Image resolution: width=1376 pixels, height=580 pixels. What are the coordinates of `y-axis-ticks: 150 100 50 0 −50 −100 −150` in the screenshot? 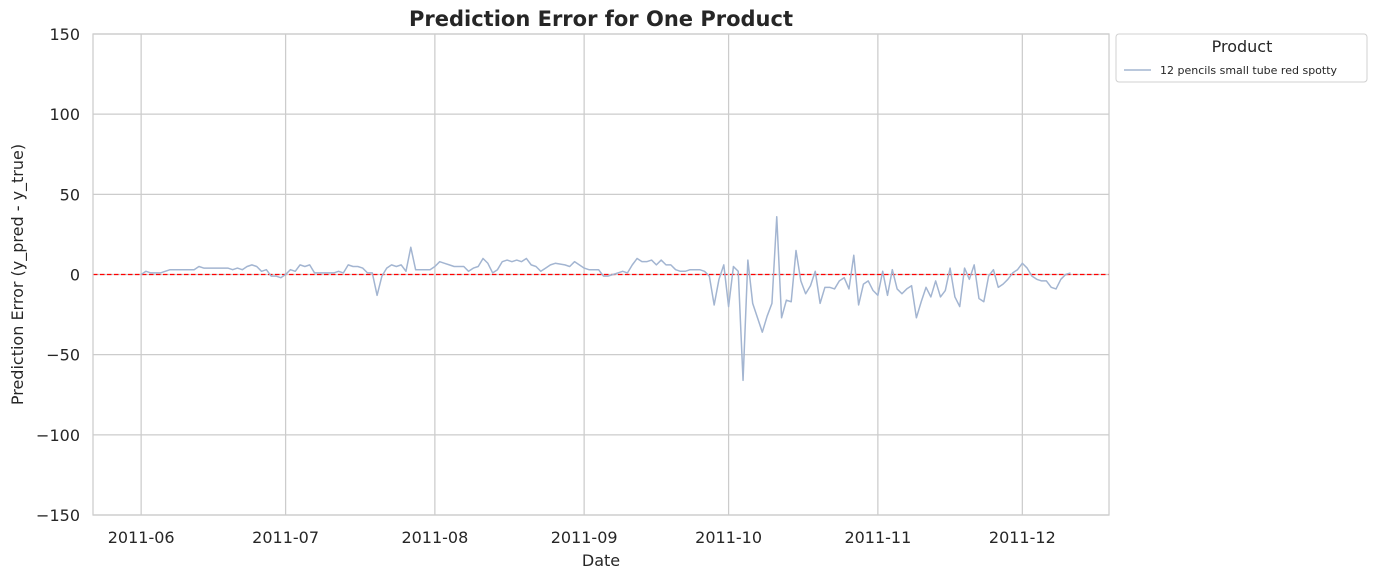 It's located at (58, 275).